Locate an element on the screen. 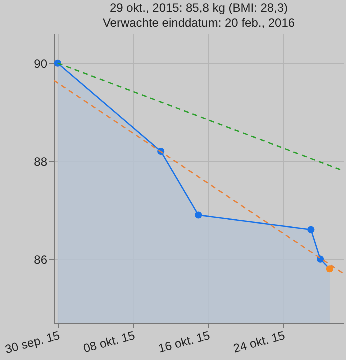 The width and height of the screenshot is (346, 360). y-tick-label: 90 is located at coordinates (41, 63).